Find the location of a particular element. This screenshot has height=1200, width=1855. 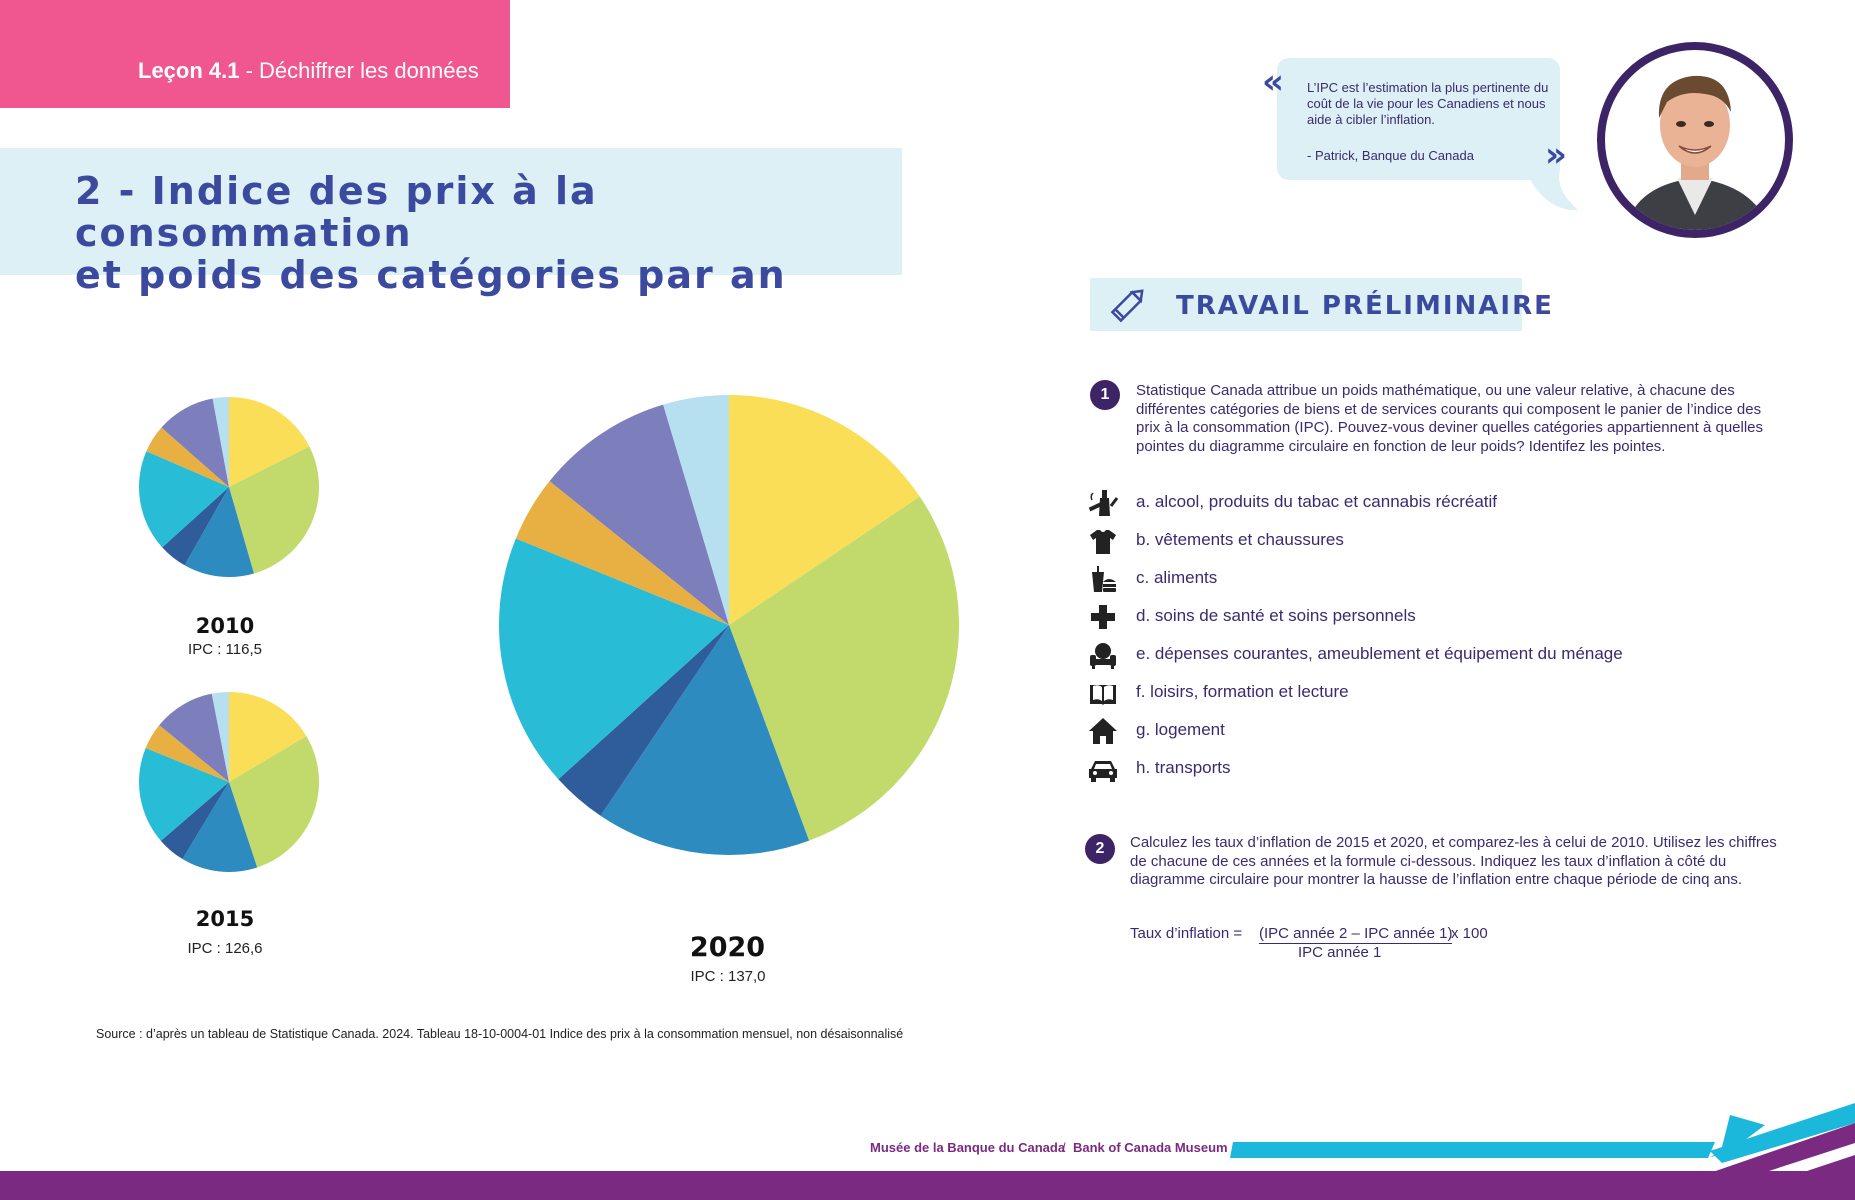

pencil-icon is located at coordinates (1127, 306).